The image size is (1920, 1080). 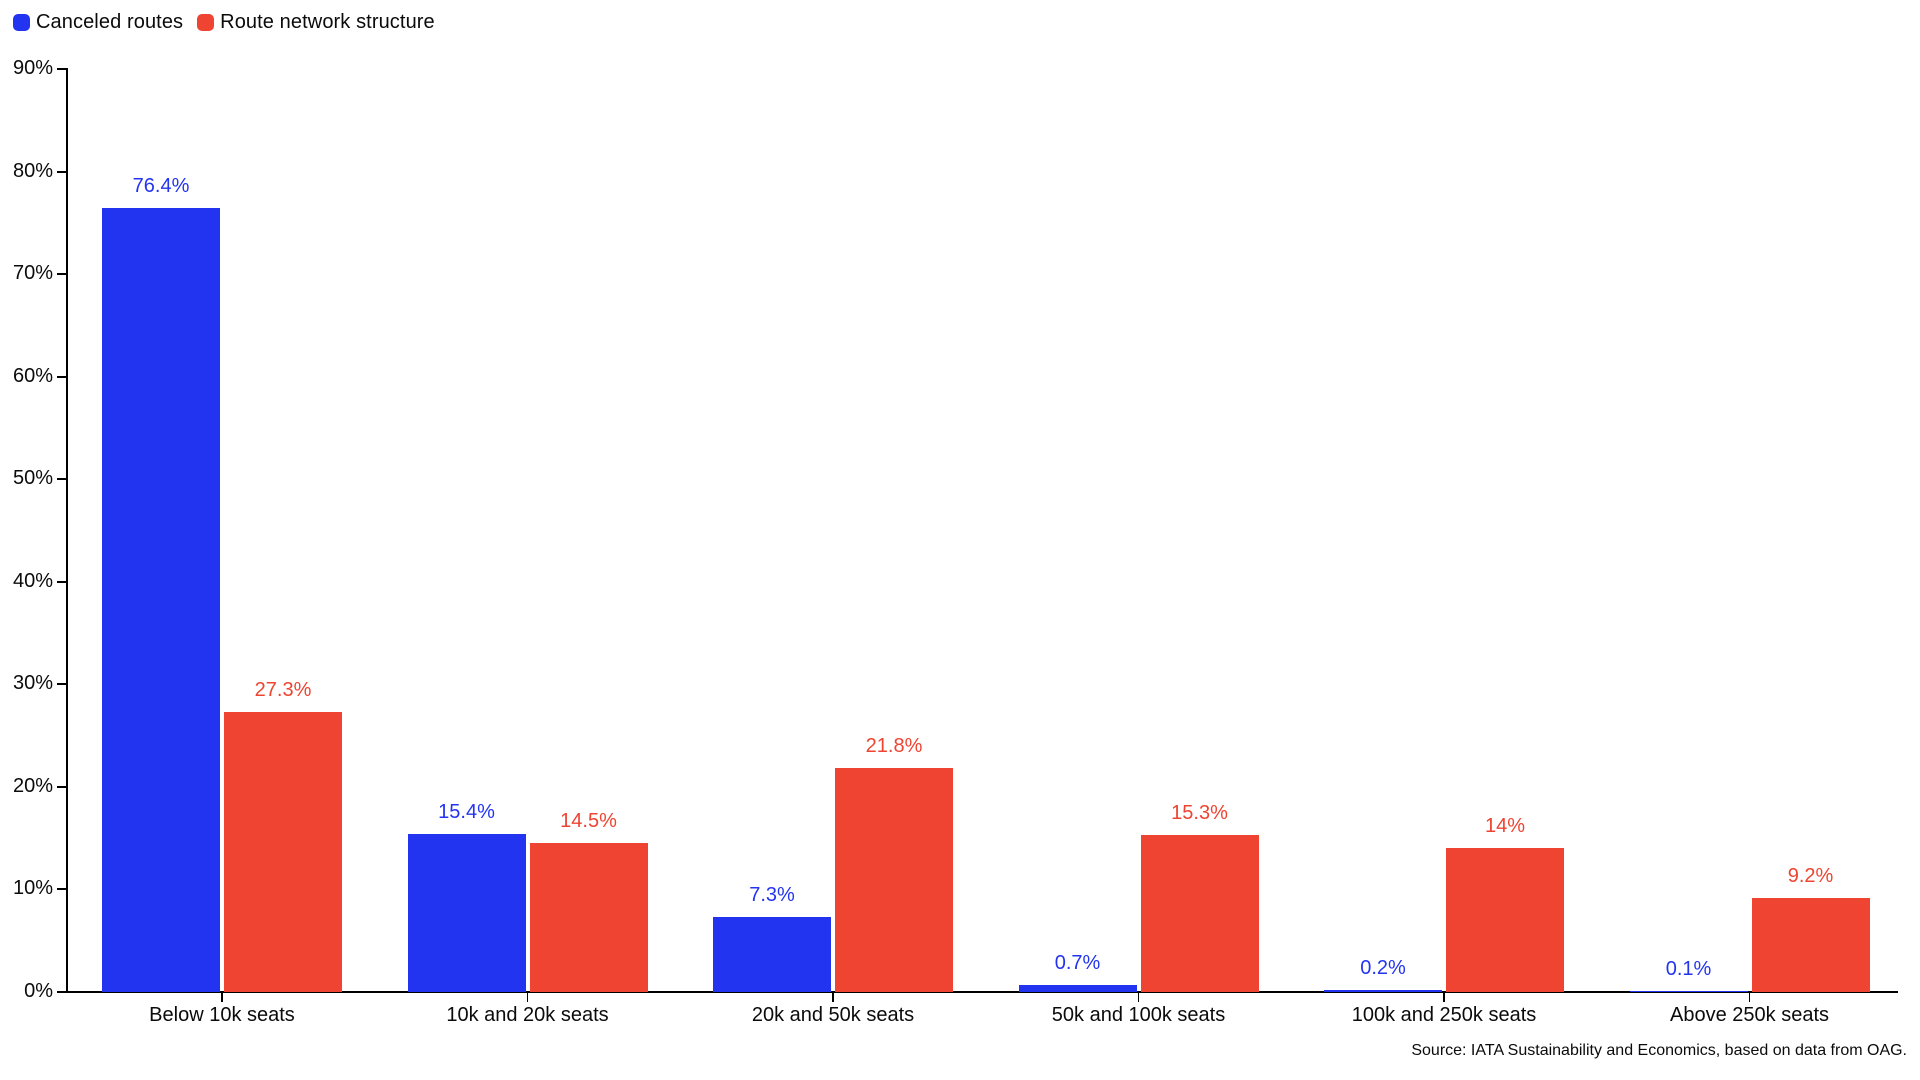 I want to click on bar-canceled-routes-20k-and-50k-seats, so click(x=772, y=954).